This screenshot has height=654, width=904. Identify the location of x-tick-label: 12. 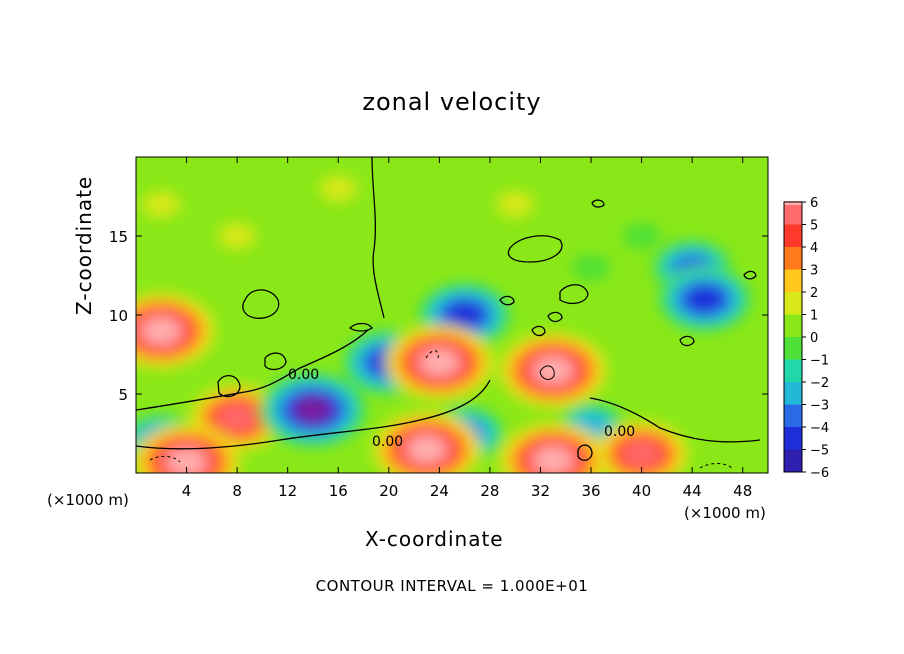
(287, 491).